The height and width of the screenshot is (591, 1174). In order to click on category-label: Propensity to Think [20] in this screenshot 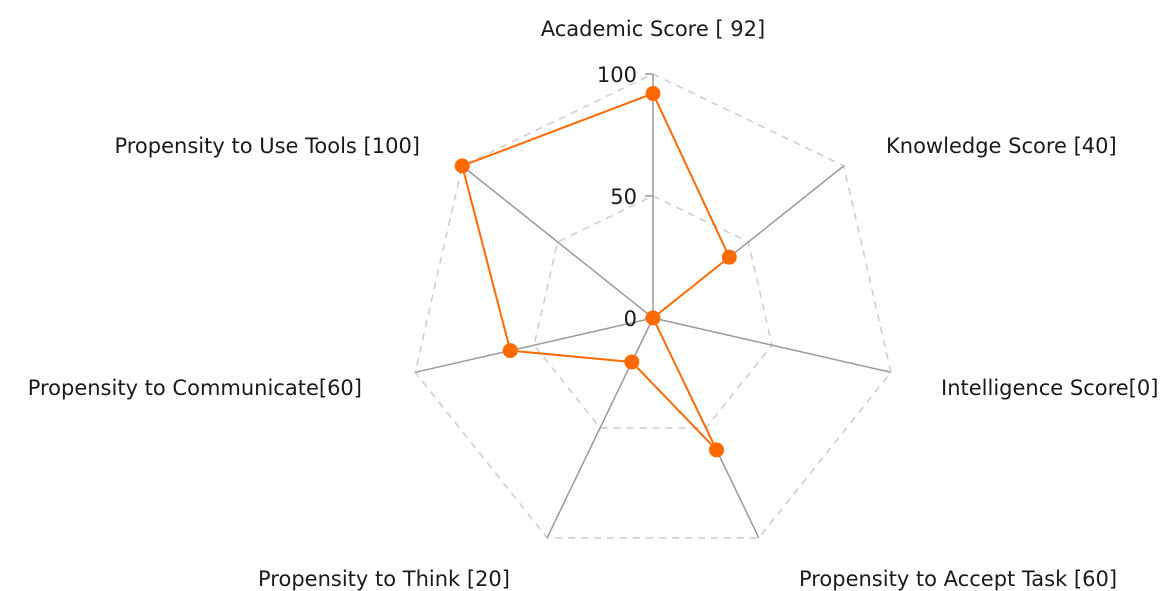, I will do `click(384, 579)`.